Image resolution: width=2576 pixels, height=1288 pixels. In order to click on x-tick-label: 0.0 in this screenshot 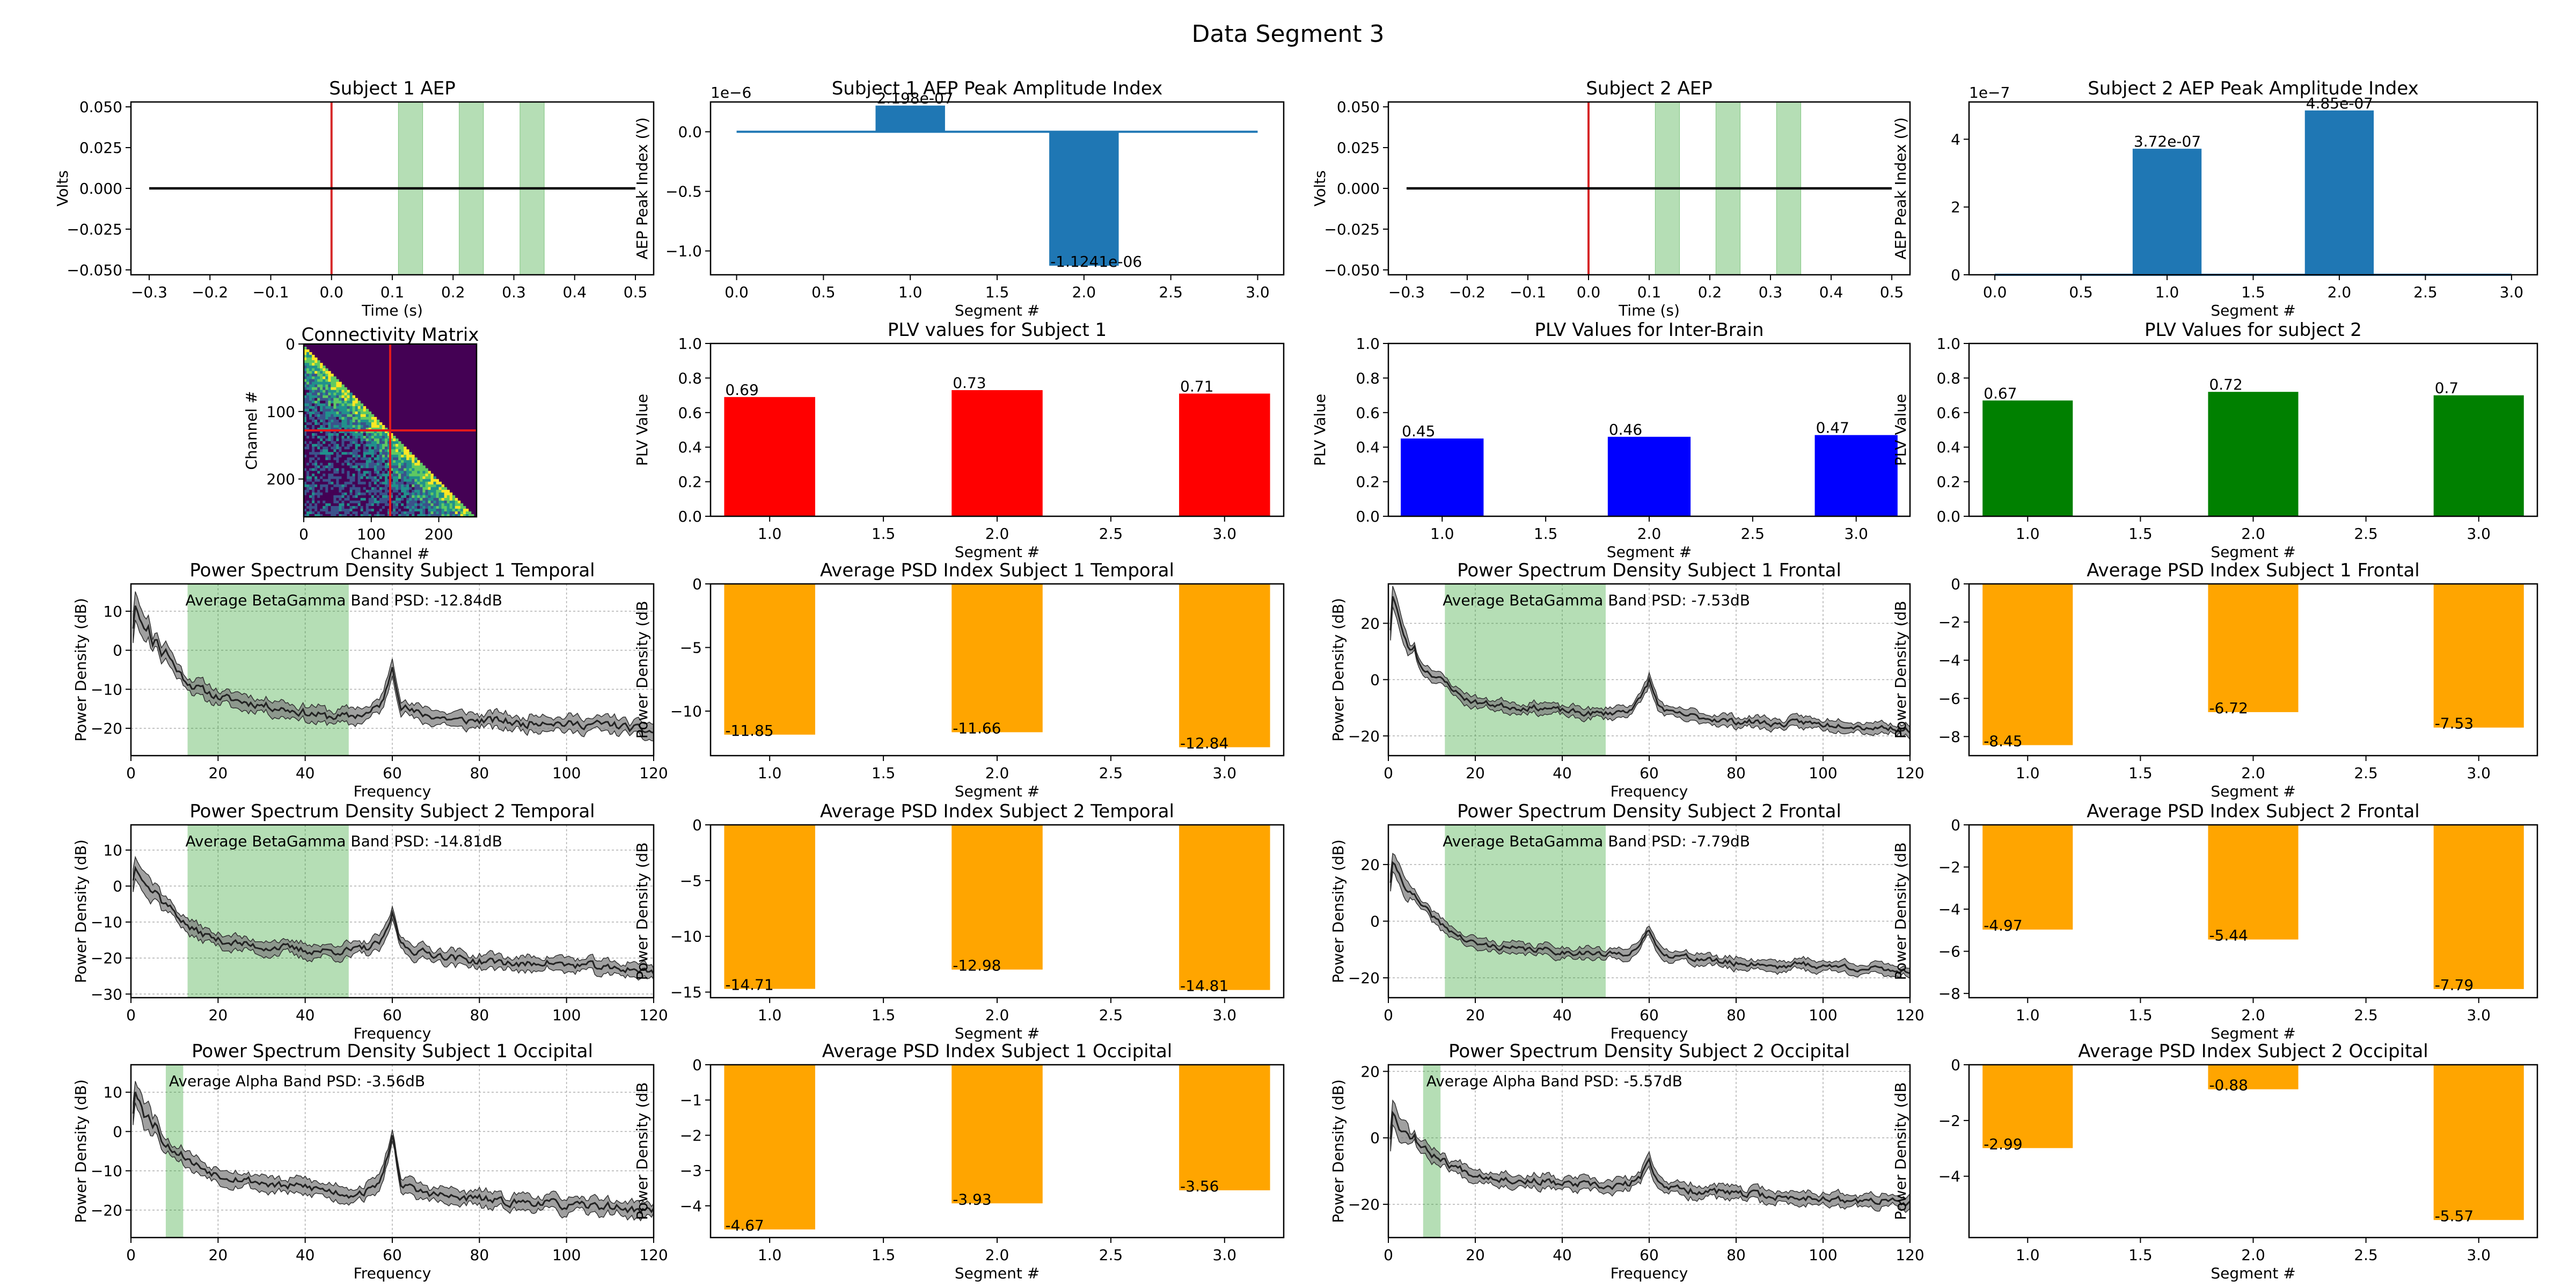, I will do `click(331, 292)`.